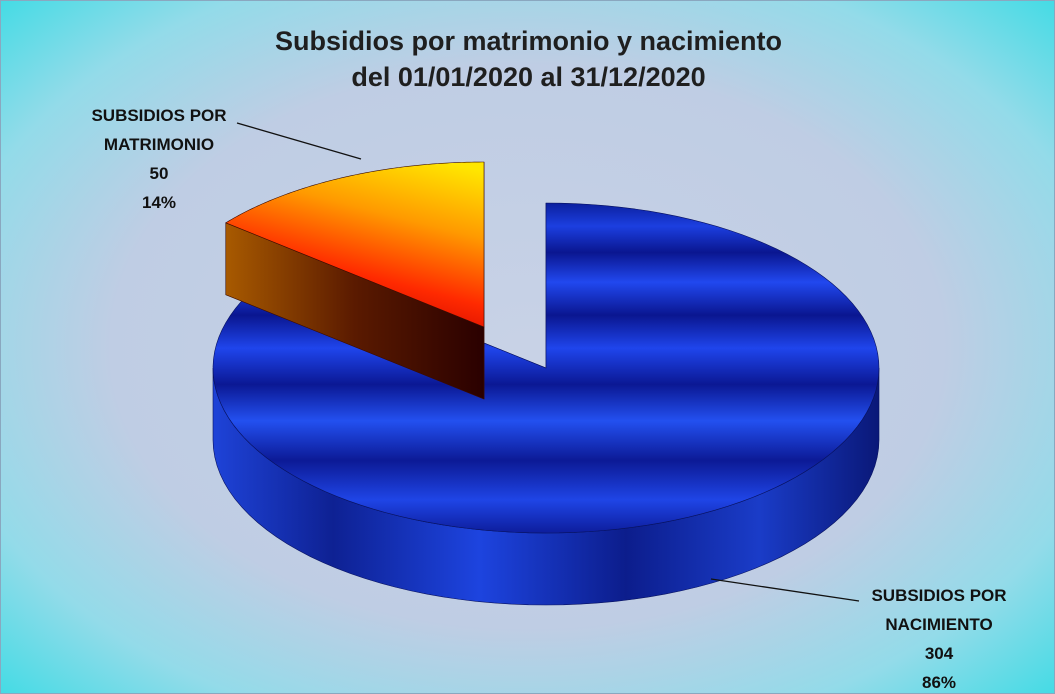  Describe the element at coordinates (355, 280) in the screenshot. I see `pie-slice-matrimonio` at that location.